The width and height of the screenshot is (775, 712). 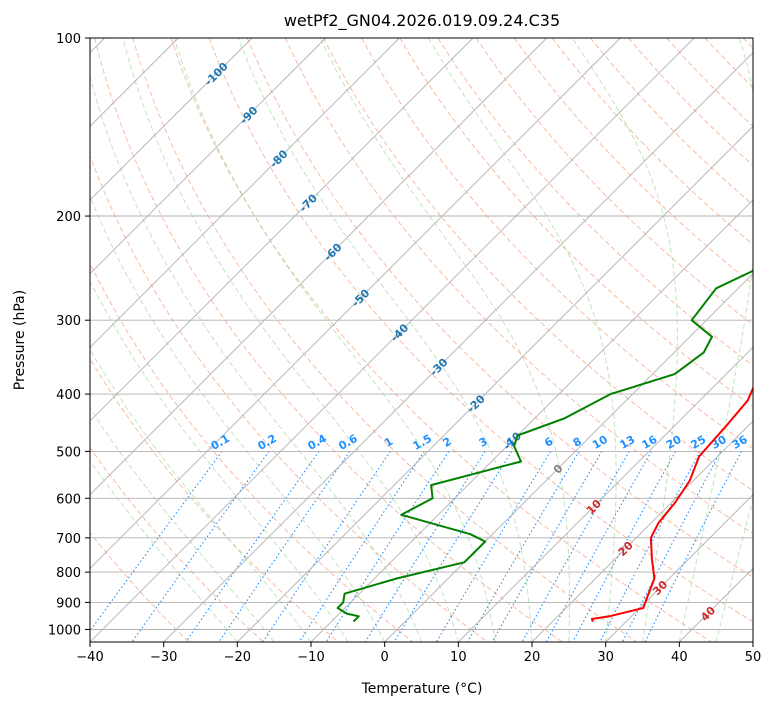 I want to click on isotherm-label: 10, so click(x=594, y=507).